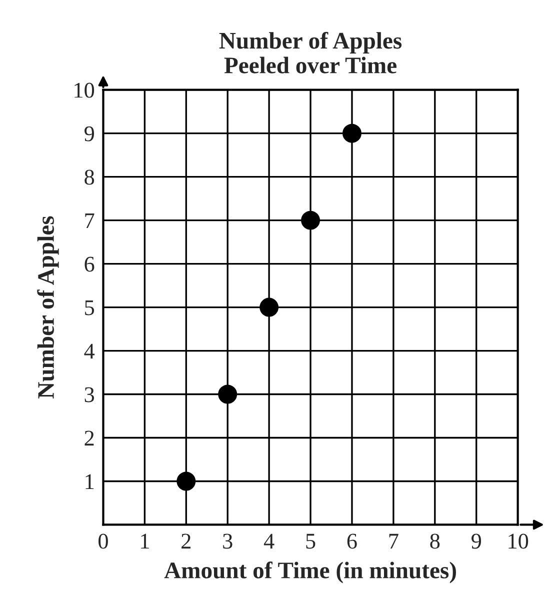 This screenshot has height=599, width=555. What do you see at coordinates (89, 134) in the screenshot?
I see `y-tick-label: 9` at bounding box center [89, 134].